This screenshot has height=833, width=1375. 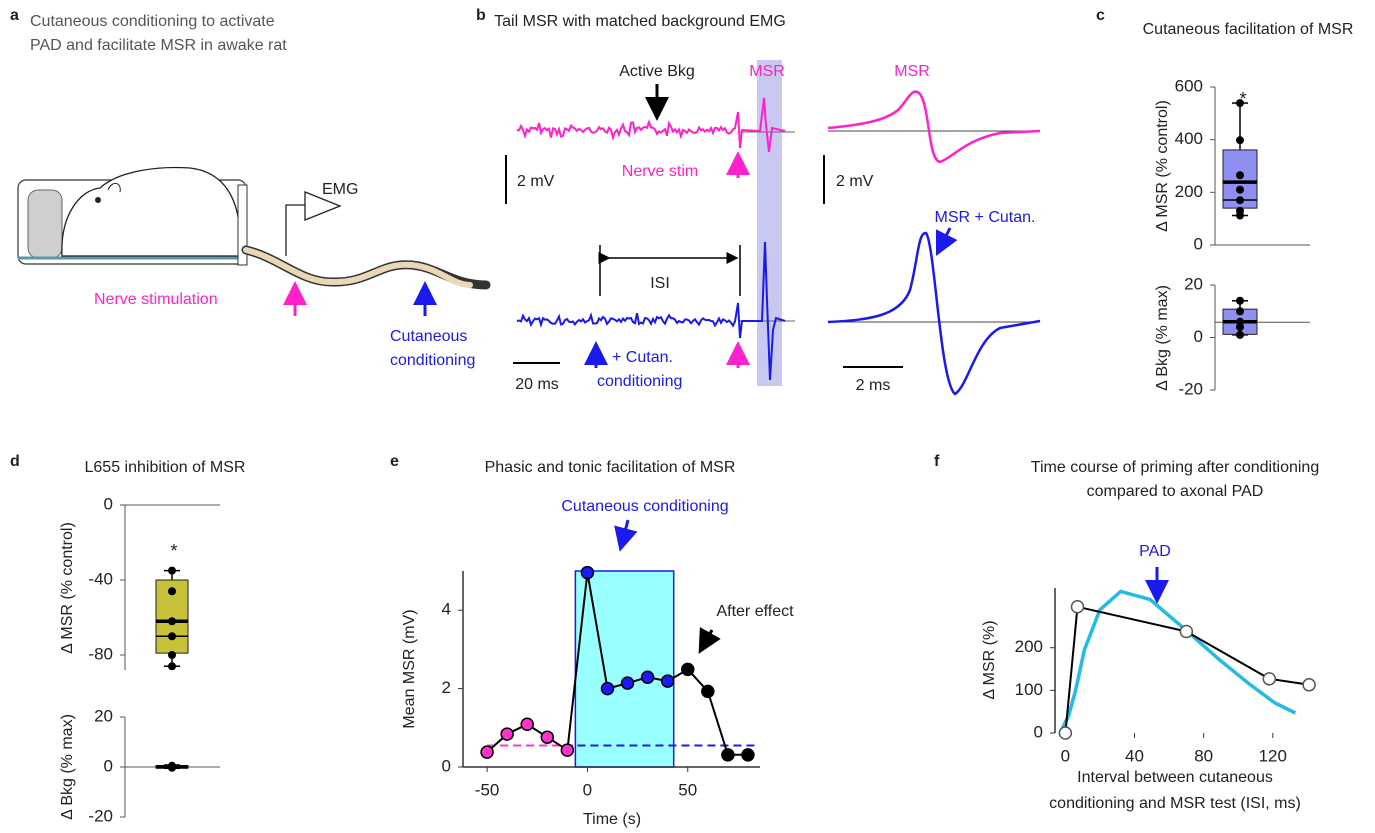 What do you see at coordinates (937, 461) in the screenshot?
I see `panel-label: f` at bounding box center [937, 461].